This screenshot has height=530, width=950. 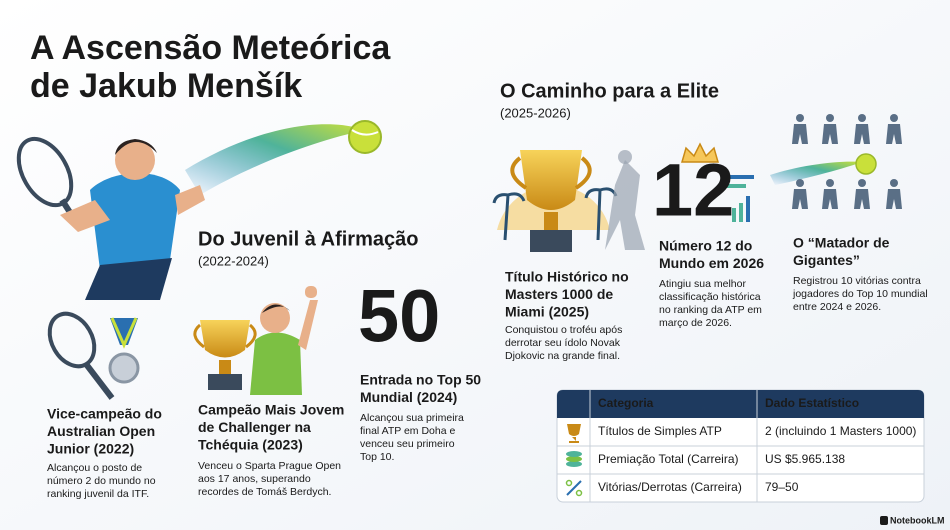 What do you see at coordinates (668, 459) in the screenshot?
I see `table-cell: Premiação Total (Carreira)` at bounding box center [668, 459].